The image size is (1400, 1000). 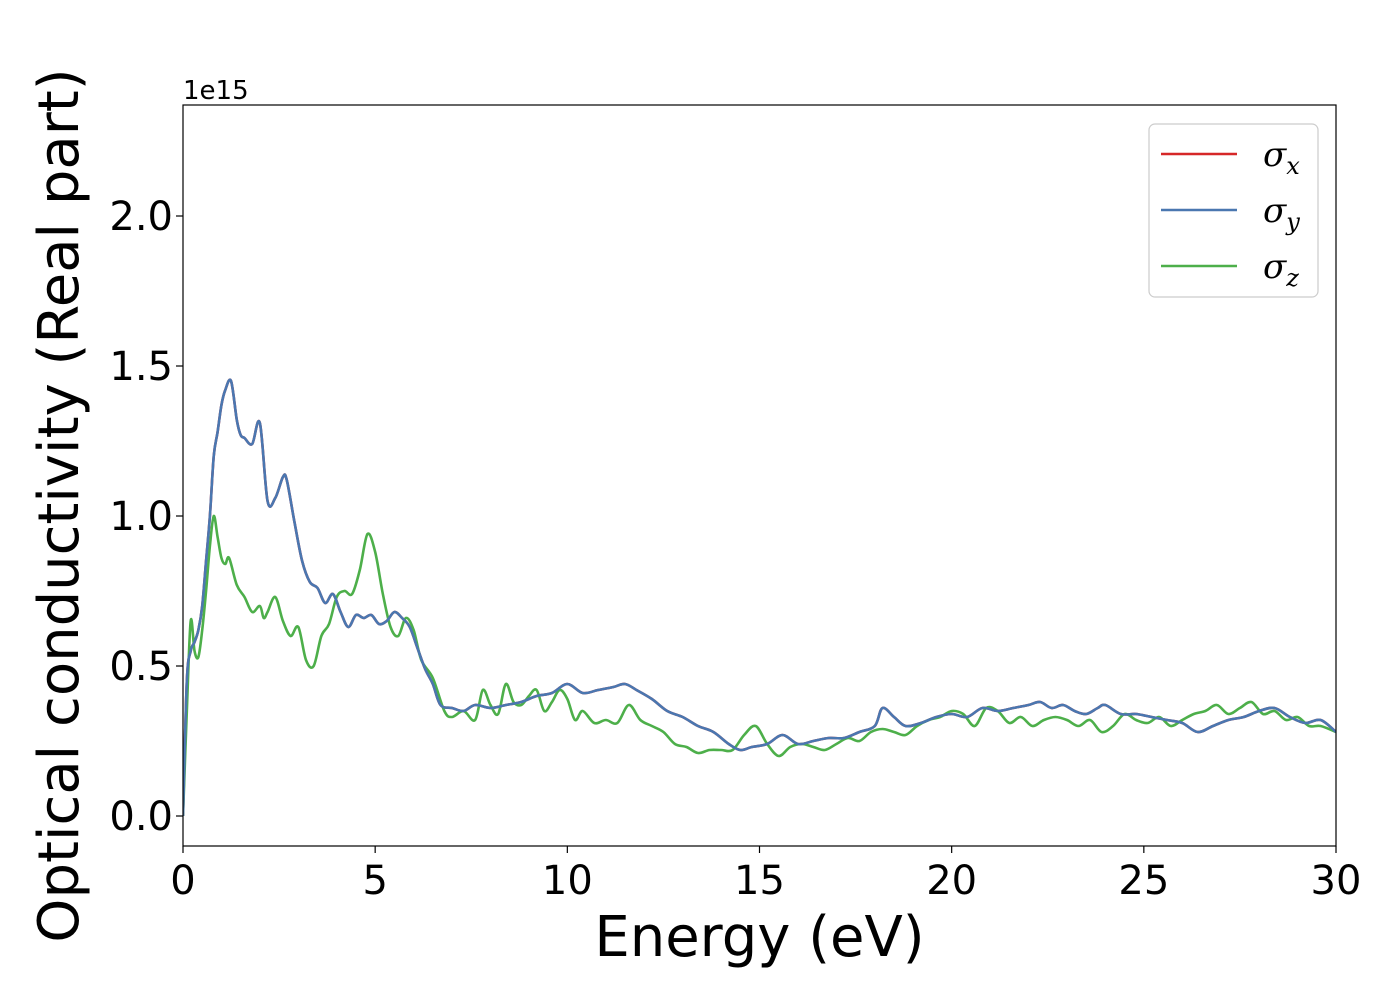 What do you see at coordinates (1143, 881) in the screenshot?
I see `x-tick-label: 25` at bounding box center [1143, 881].